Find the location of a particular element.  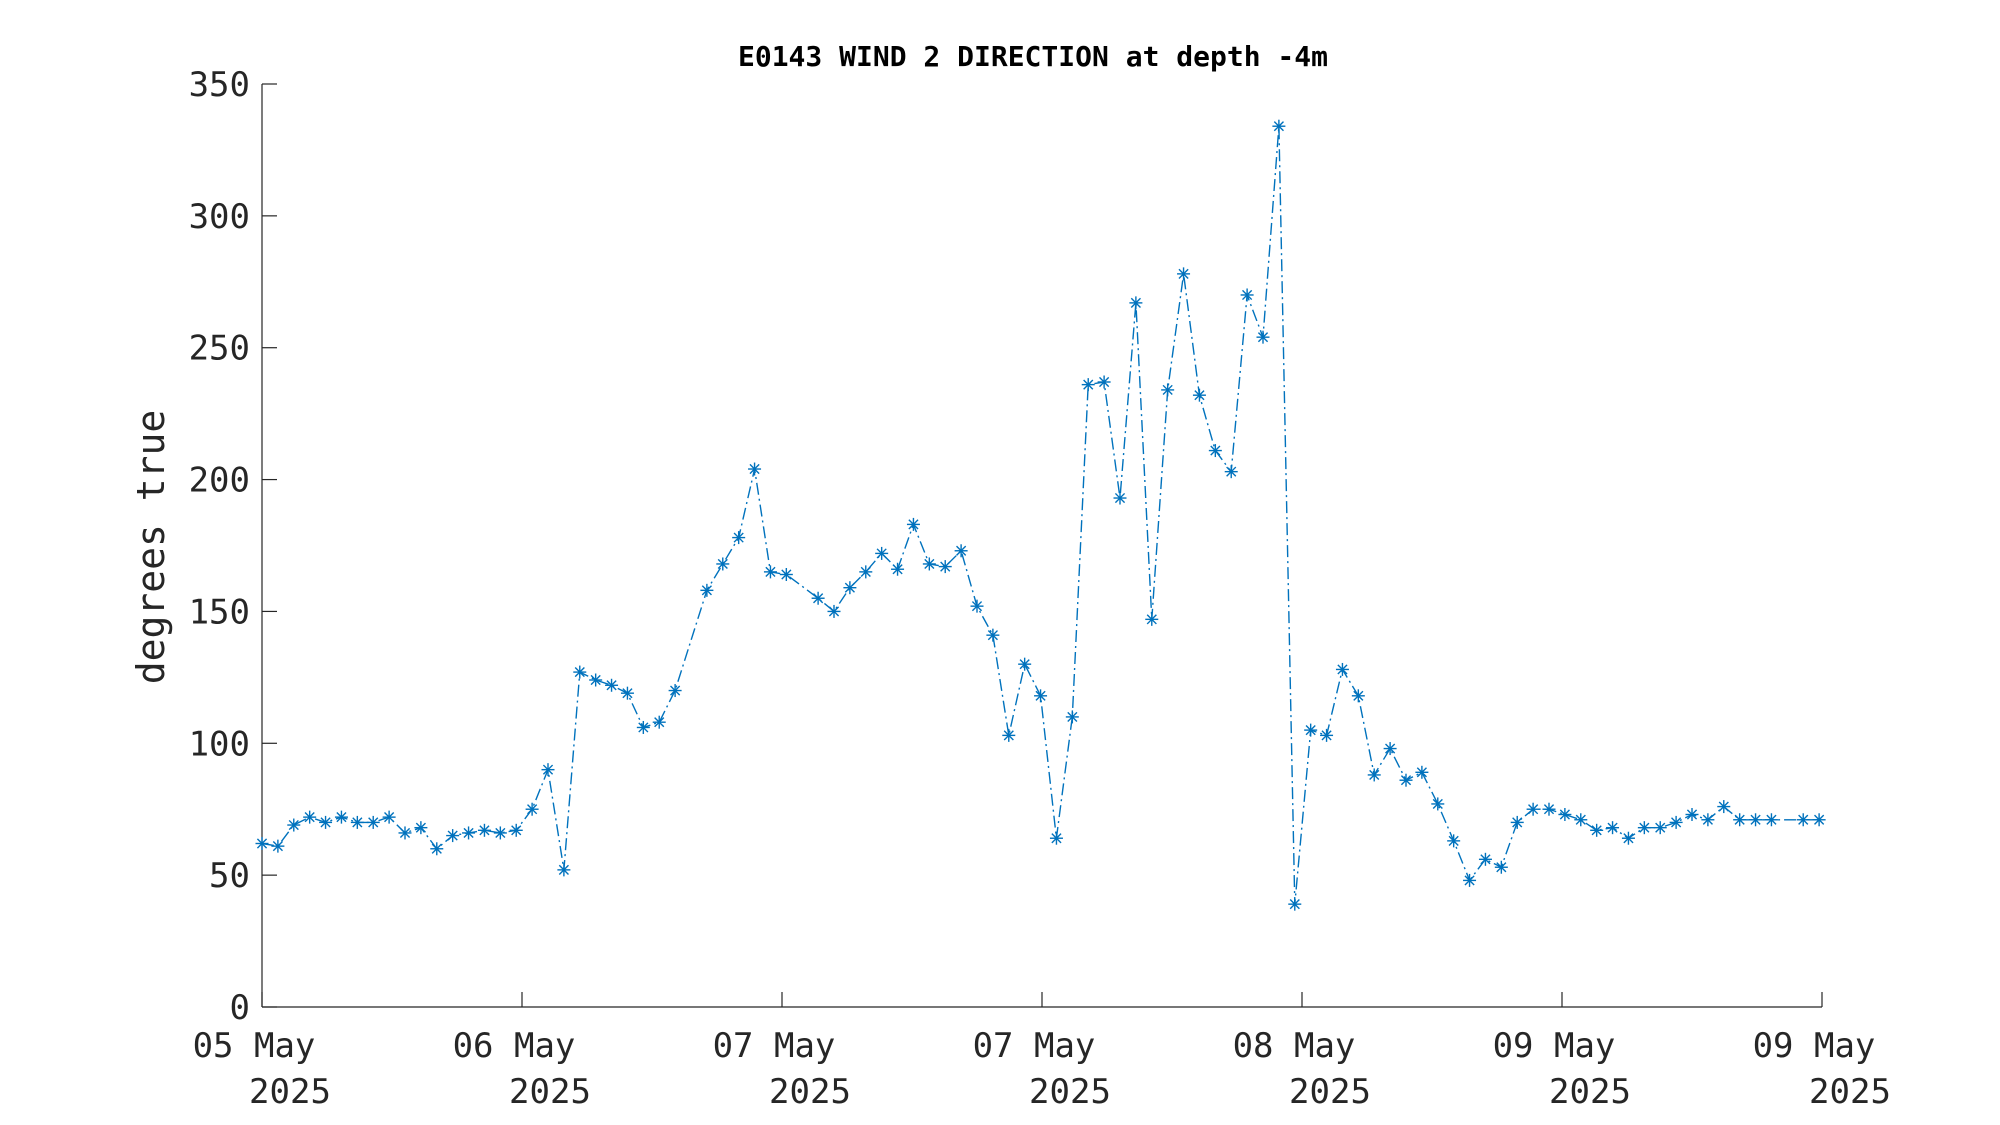

y-tick-label: 350 is located at coordinates (219, 85).